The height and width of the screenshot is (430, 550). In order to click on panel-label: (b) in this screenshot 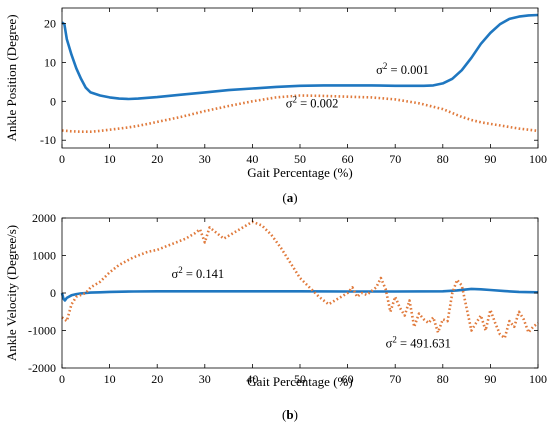, I will do `click(290, 414)`.